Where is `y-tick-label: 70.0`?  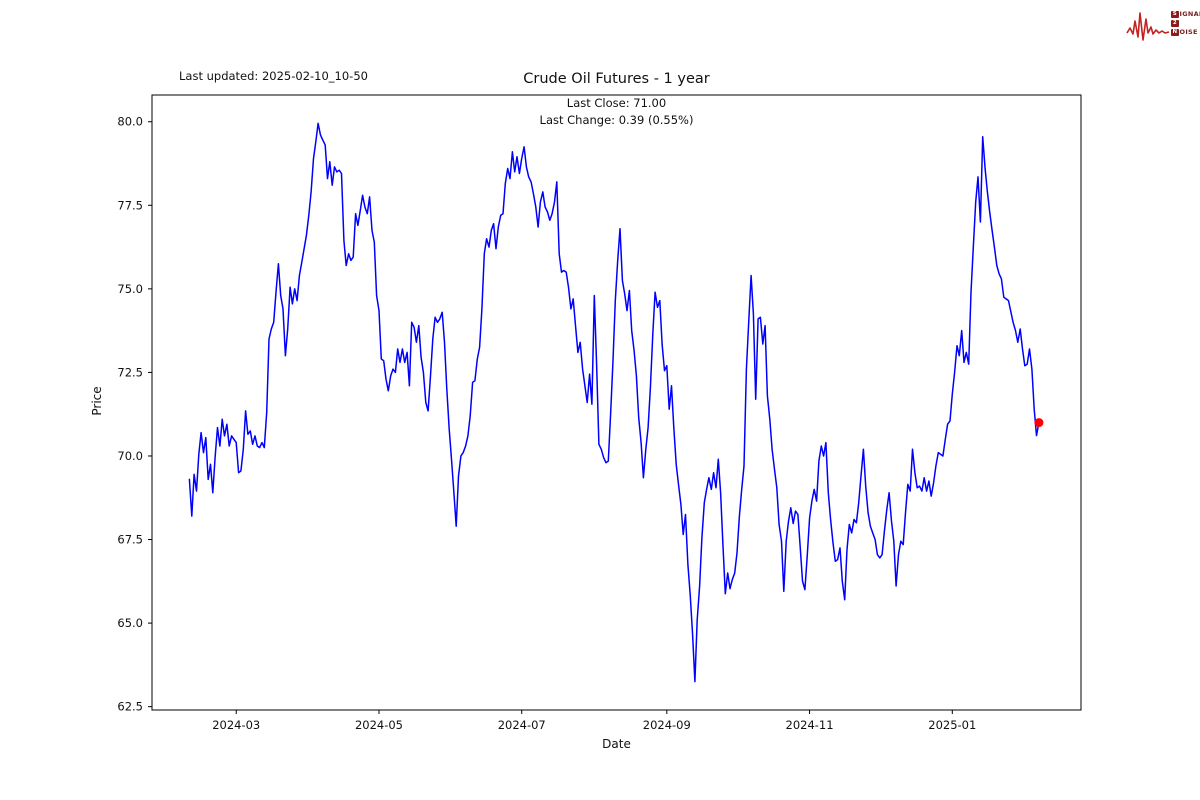
y-tick-label: 70.0 is located at coordinates (130, 456).